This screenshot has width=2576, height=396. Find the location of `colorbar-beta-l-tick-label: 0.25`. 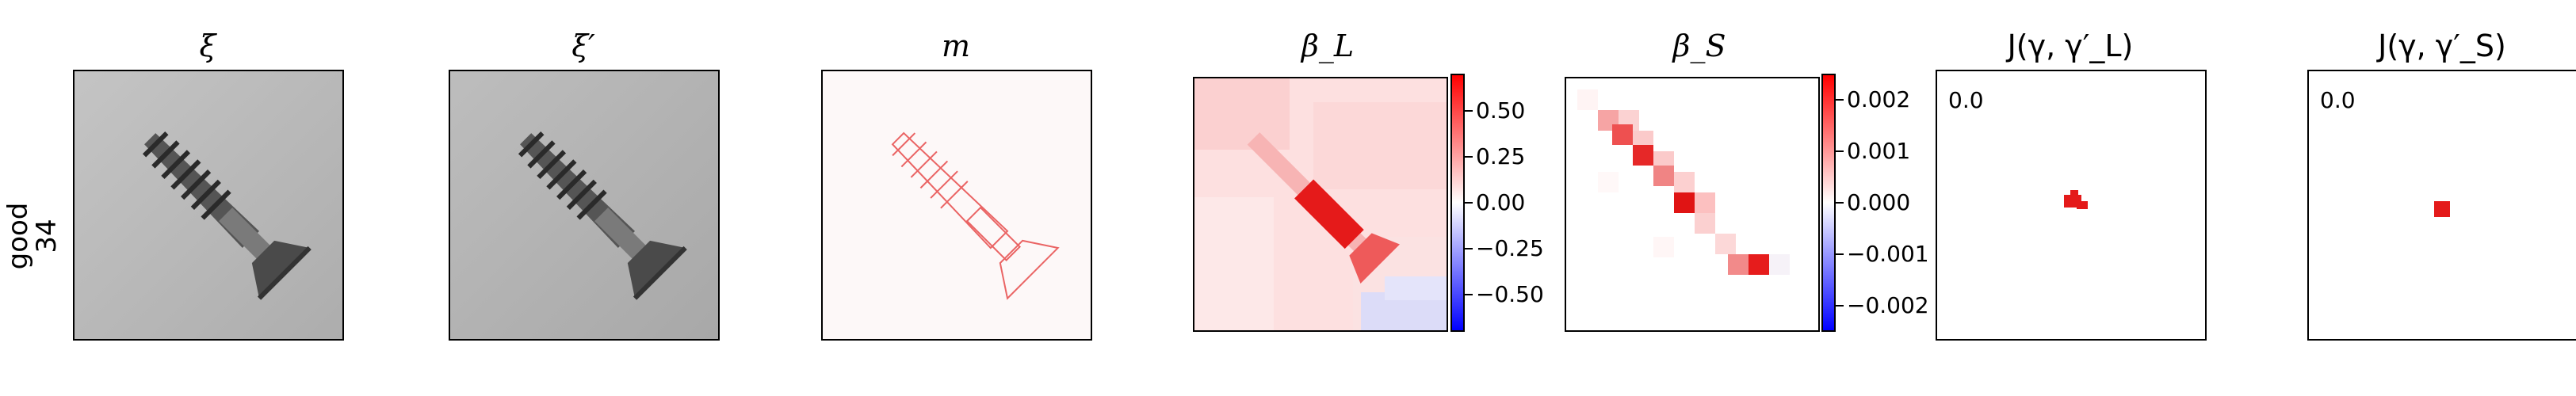

colorbar-beta-l-tick-label: 0.25 is located at coordinates (1501, 156).